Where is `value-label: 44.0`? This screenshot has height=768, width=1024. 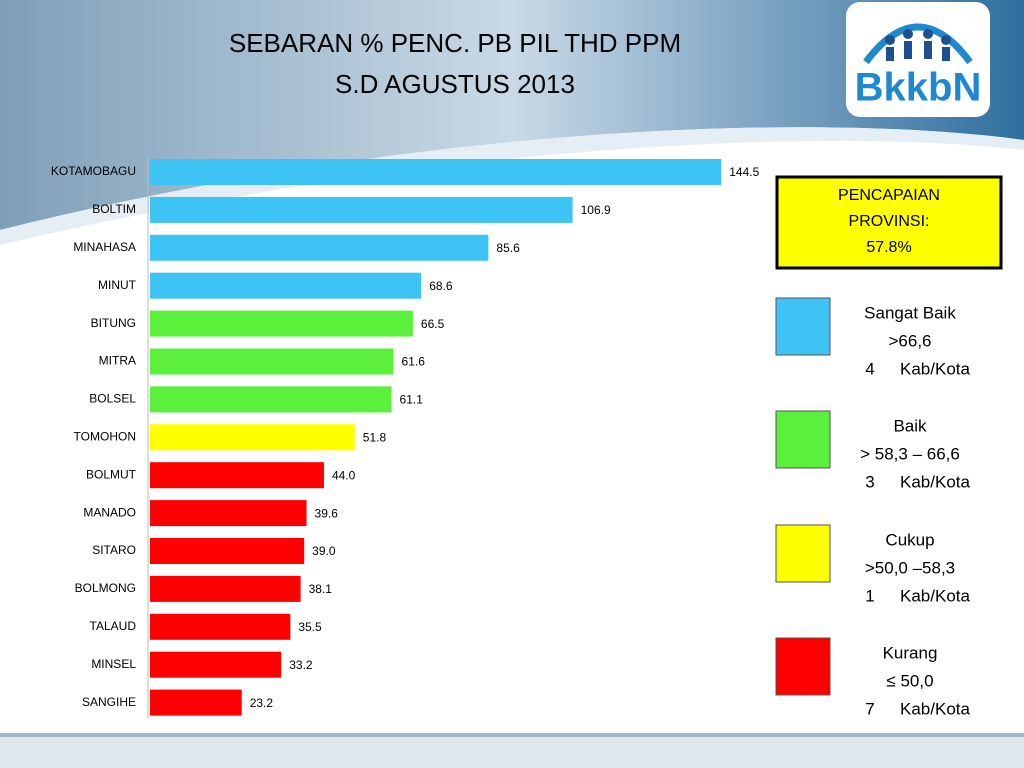
value-label: 44.0 is located at coordinates (344, 475).